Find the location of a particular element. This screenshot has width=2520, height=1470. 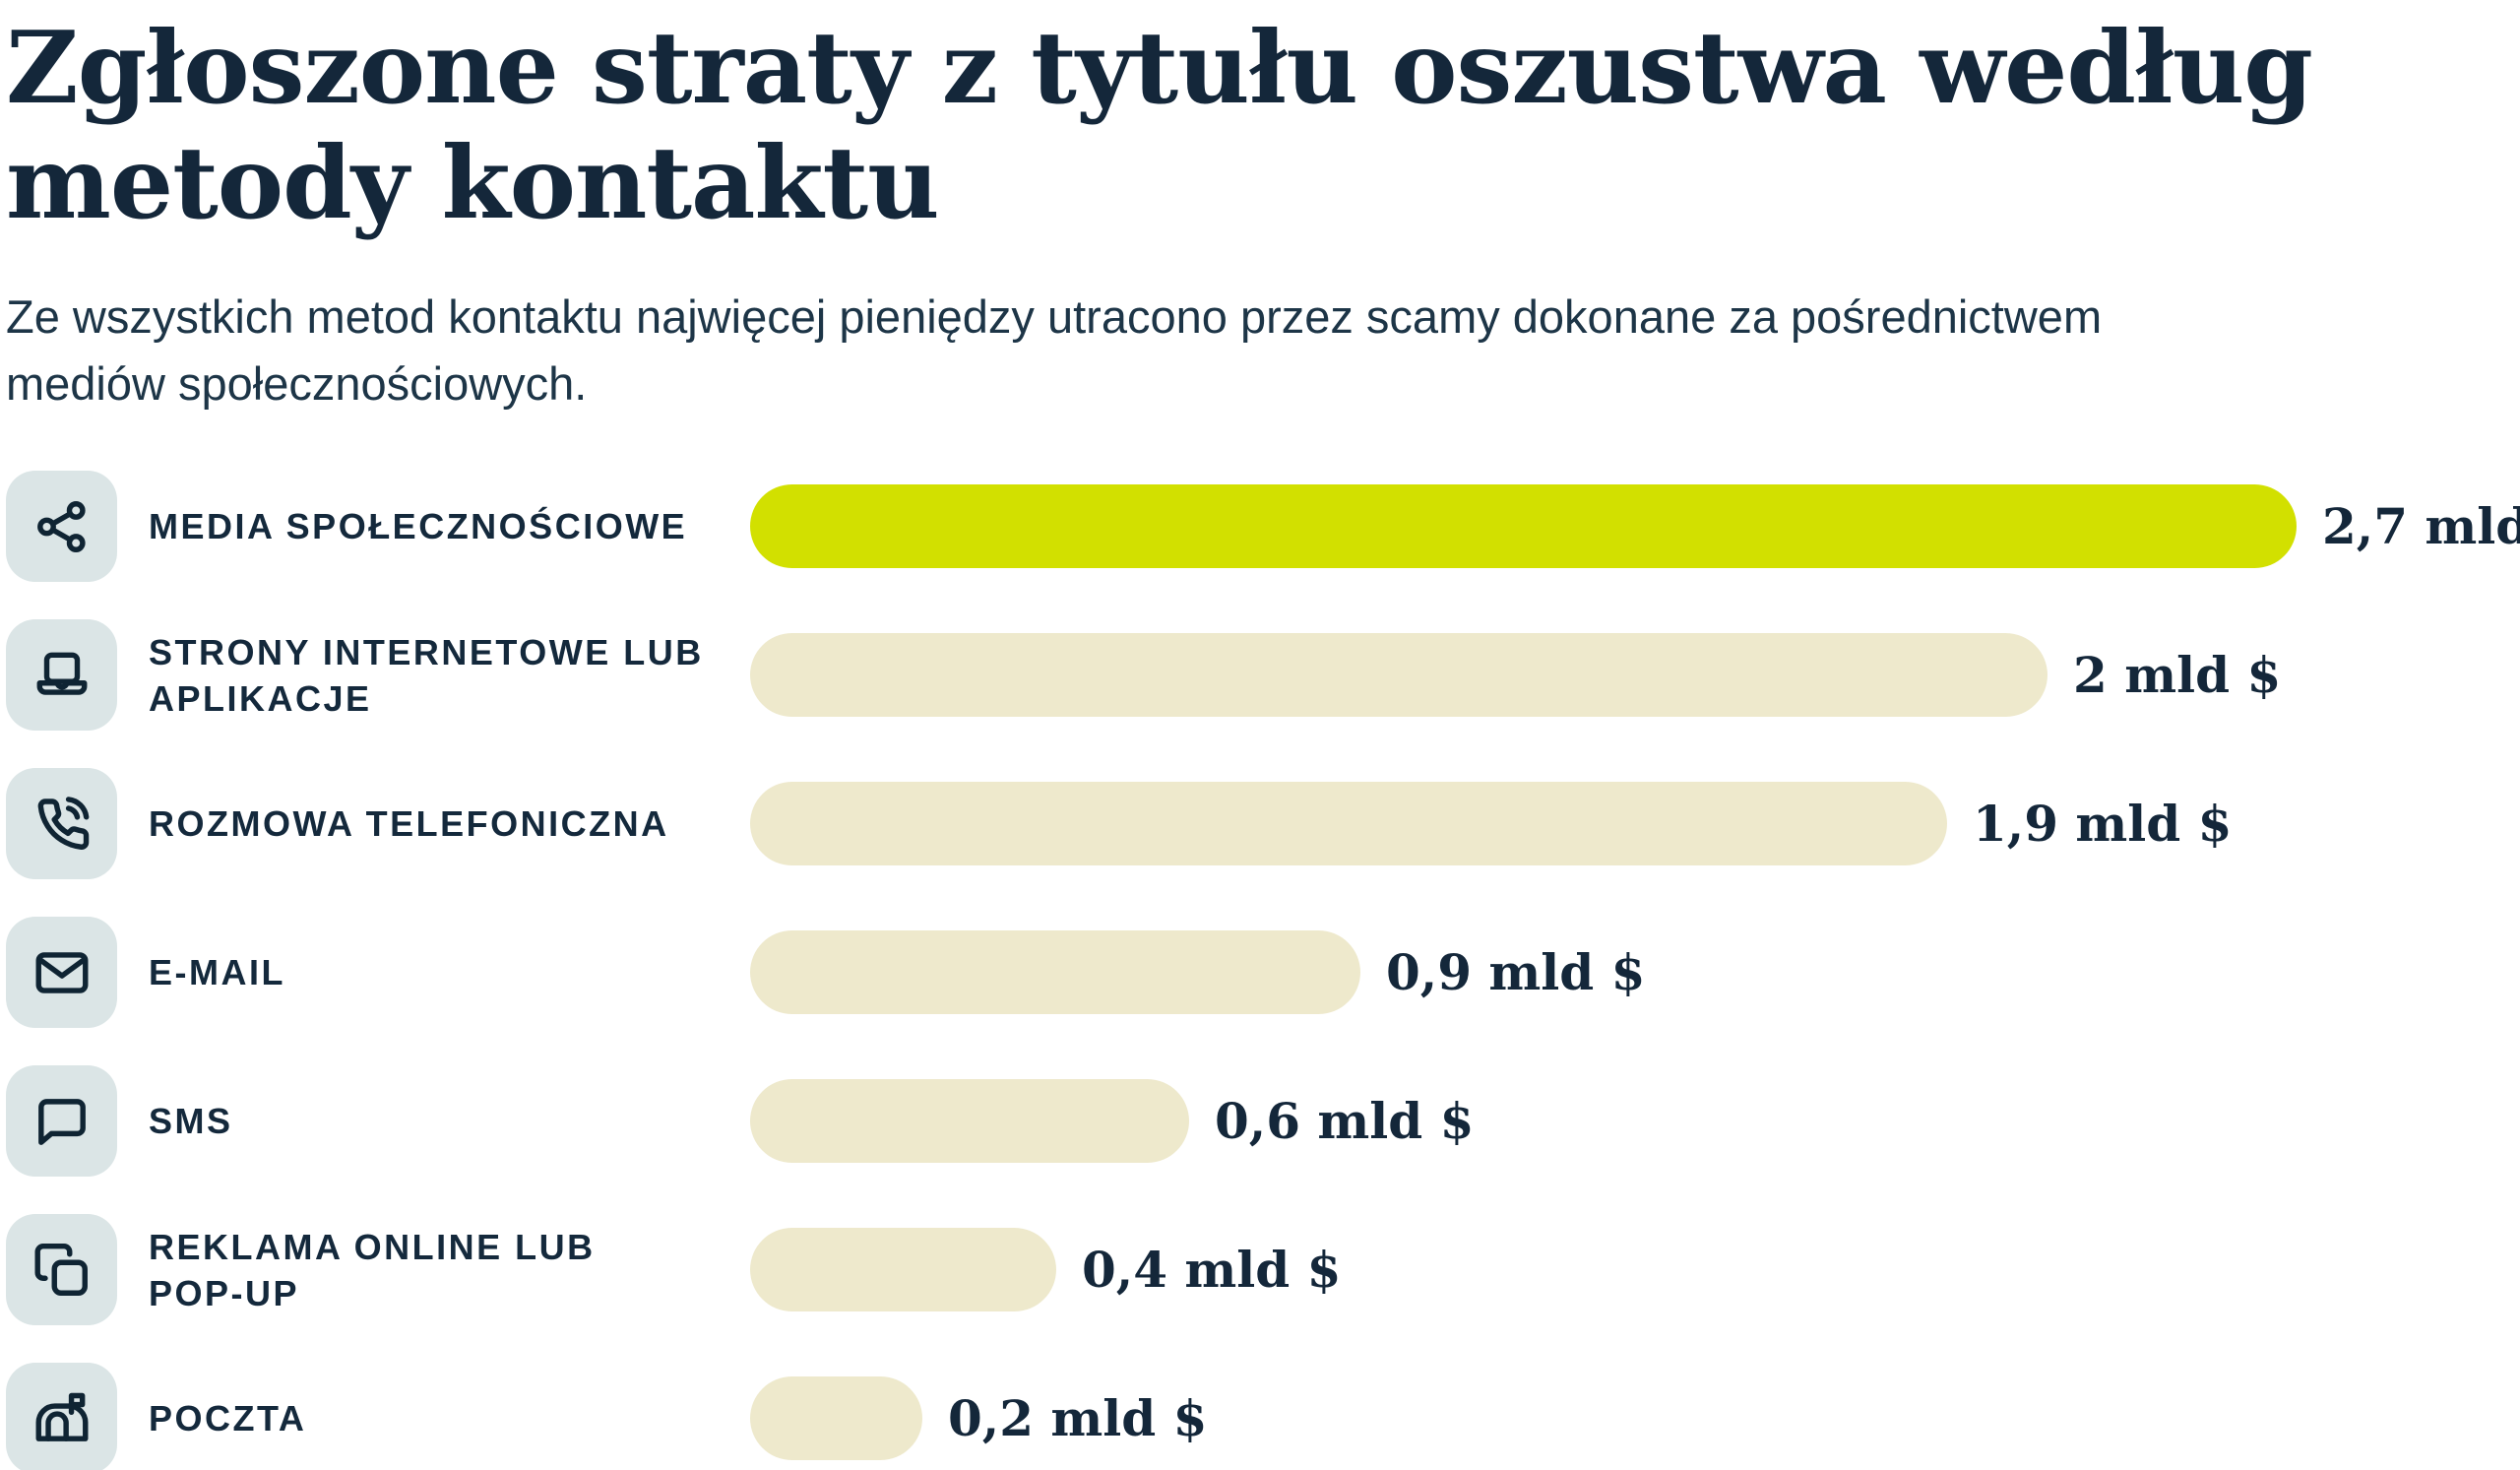

category-label: MEDIA SPOŁECZNOŚCIOWE is located at coordinates (418, 526).